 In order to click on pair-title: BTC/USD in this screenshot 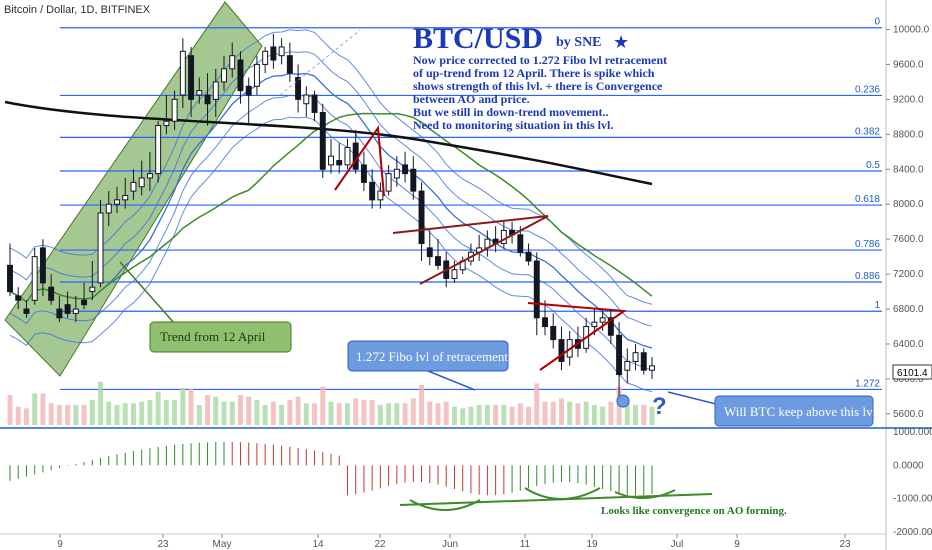, I will do `click(478, 38)`.